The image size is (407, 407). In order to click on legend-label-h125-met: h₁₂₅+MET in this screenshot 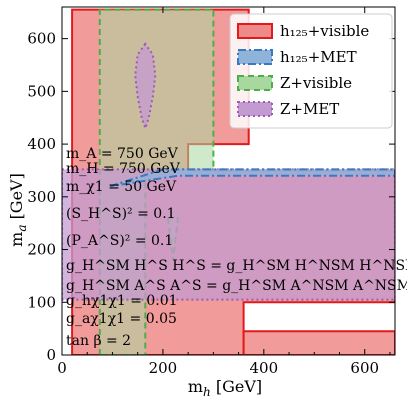, I will do `click(318, 57)`.